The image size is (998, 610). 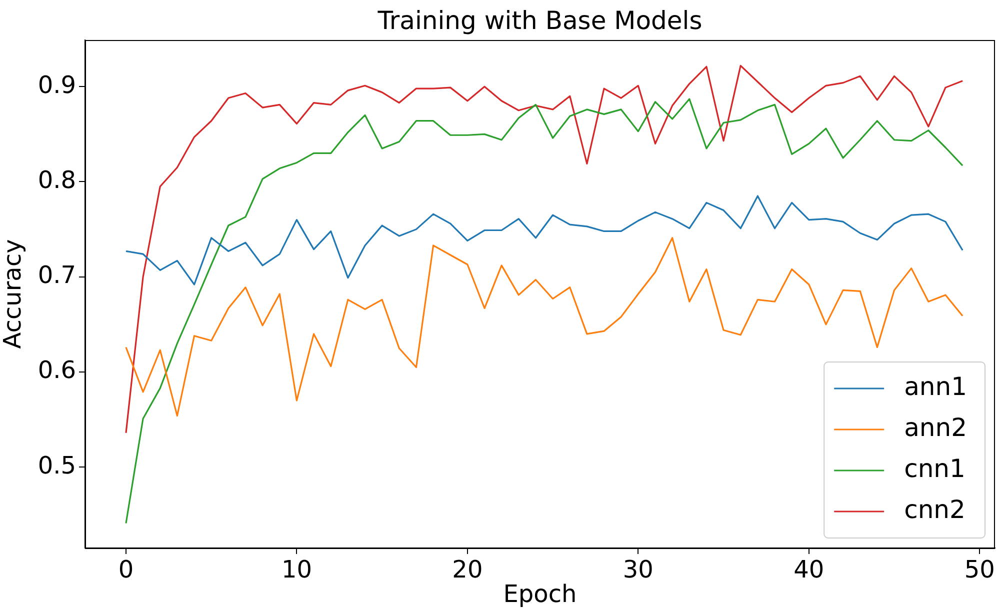 I want to click on chart-title: Training with Base Models, so click(x=539, y=20).